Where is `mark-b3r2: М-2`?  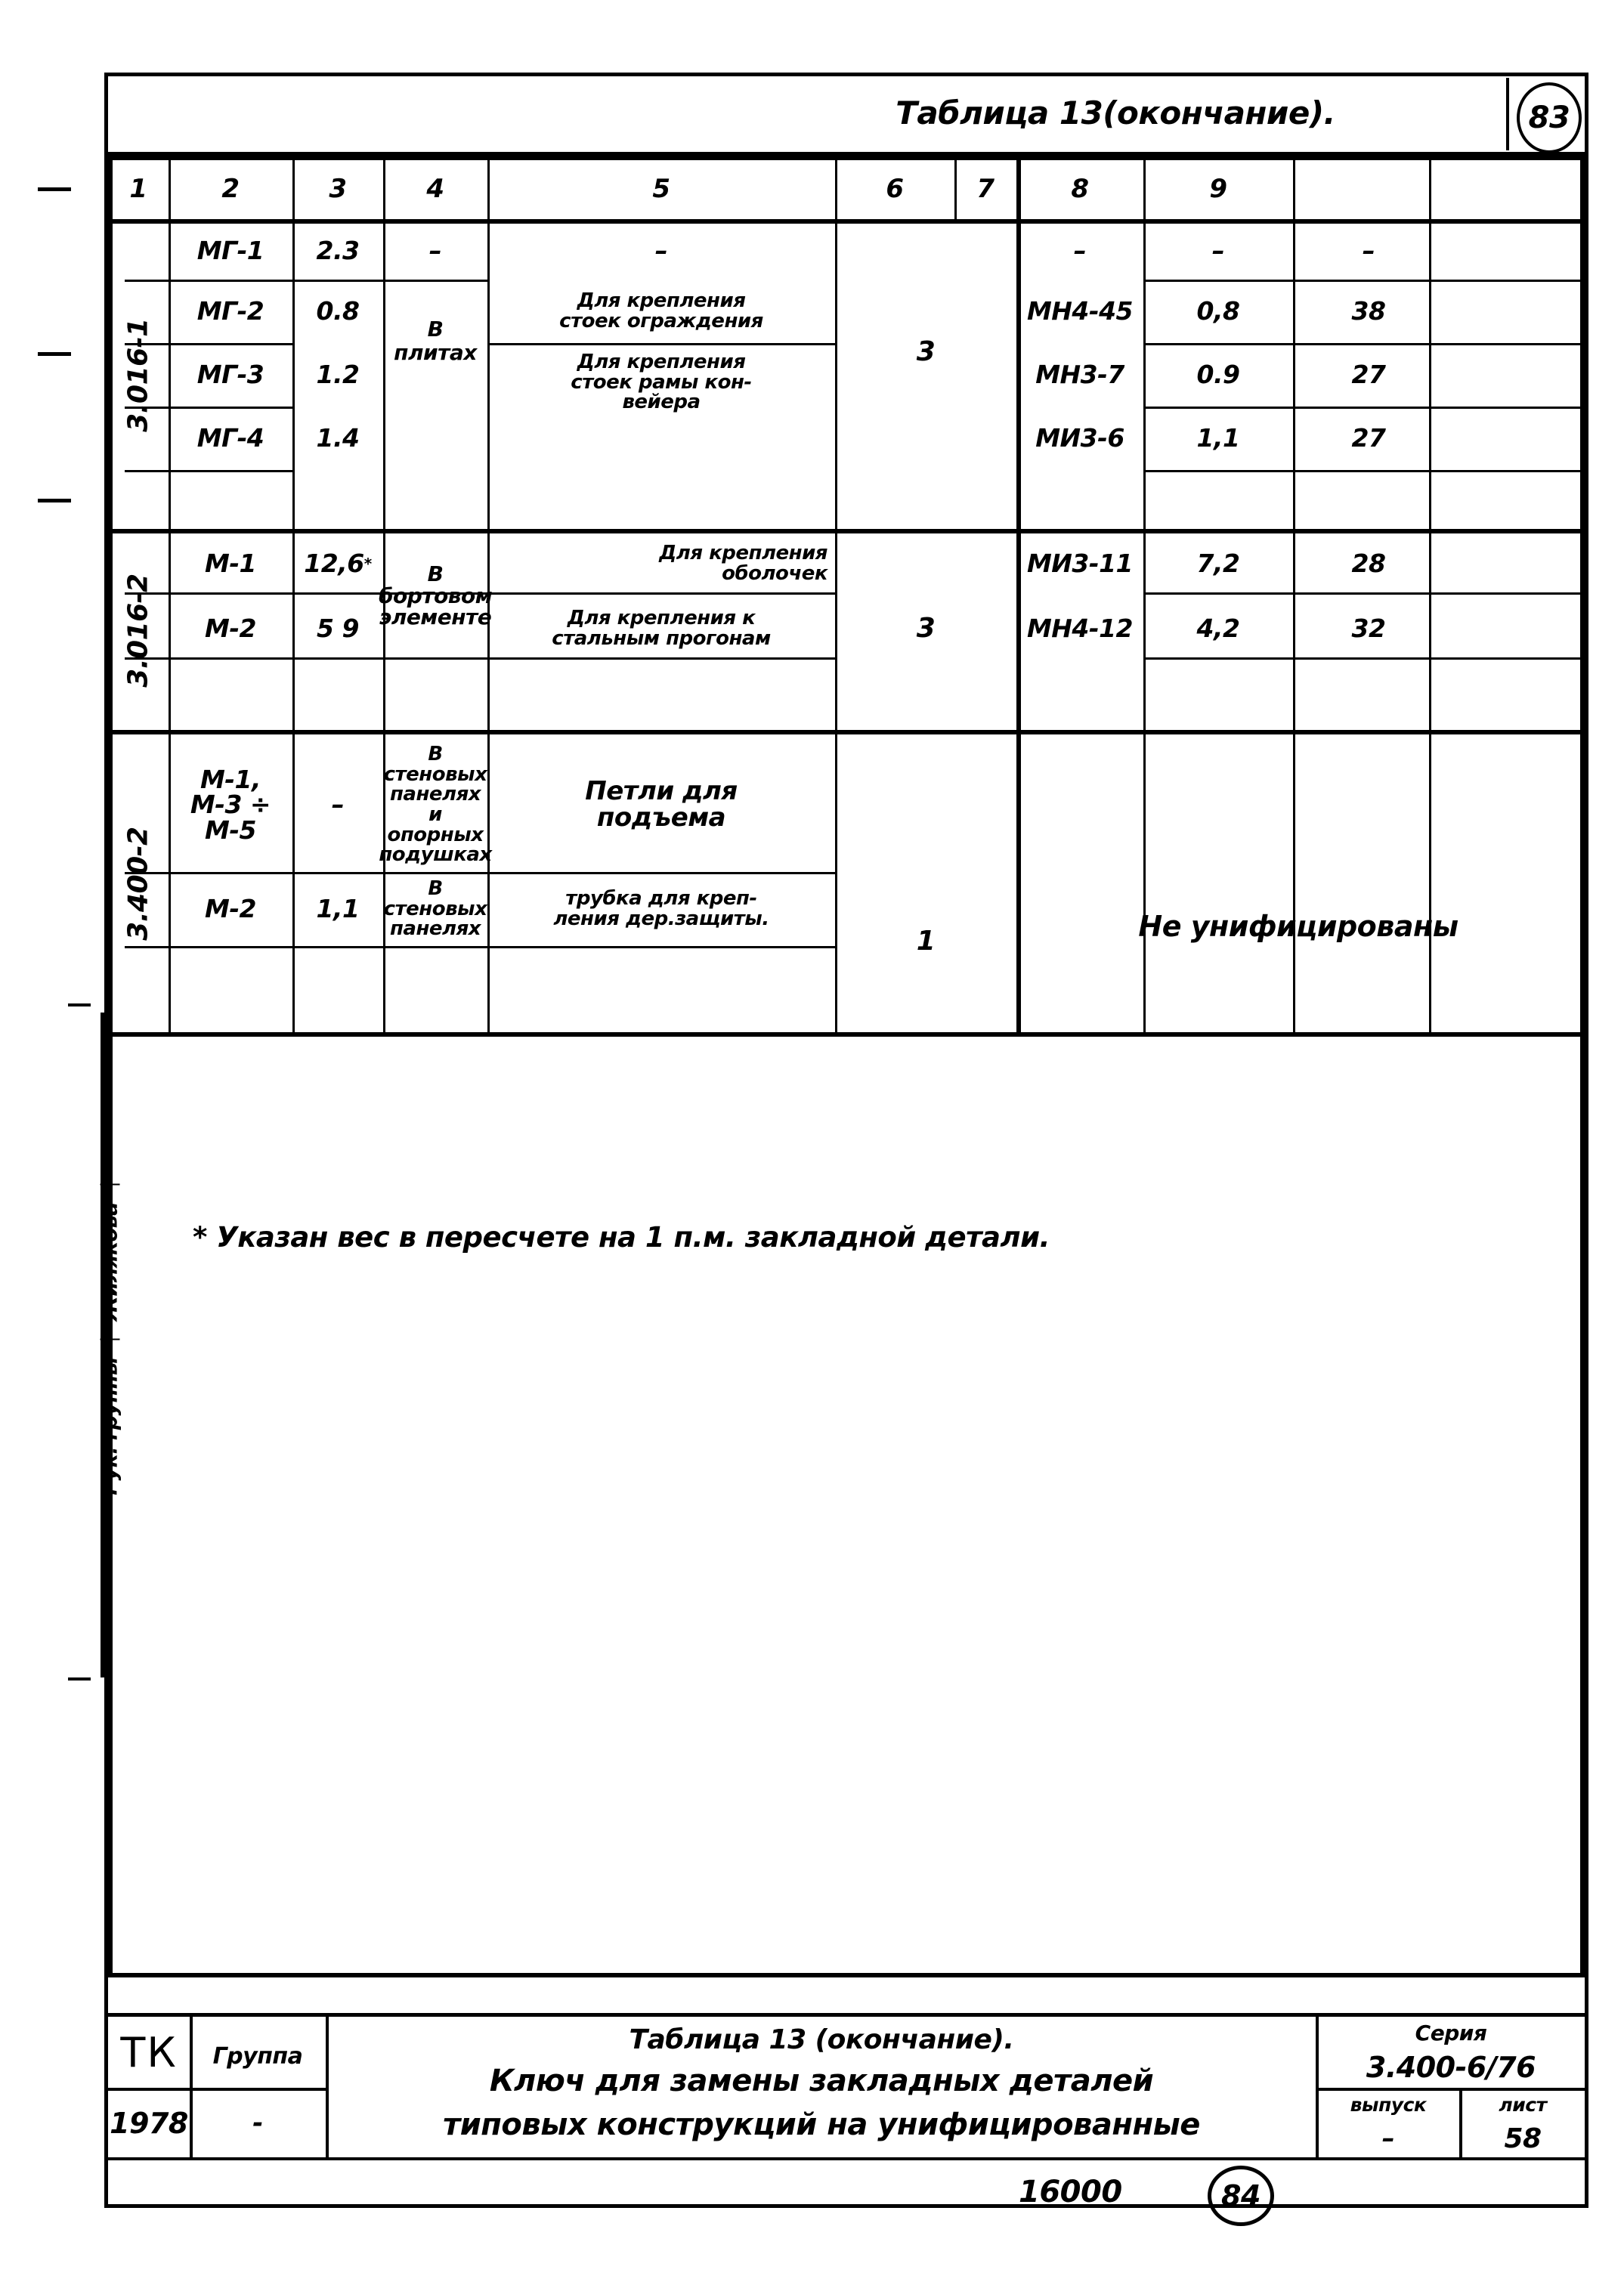 mark-b3r2: М-2 is located at coordinates (231, 908).